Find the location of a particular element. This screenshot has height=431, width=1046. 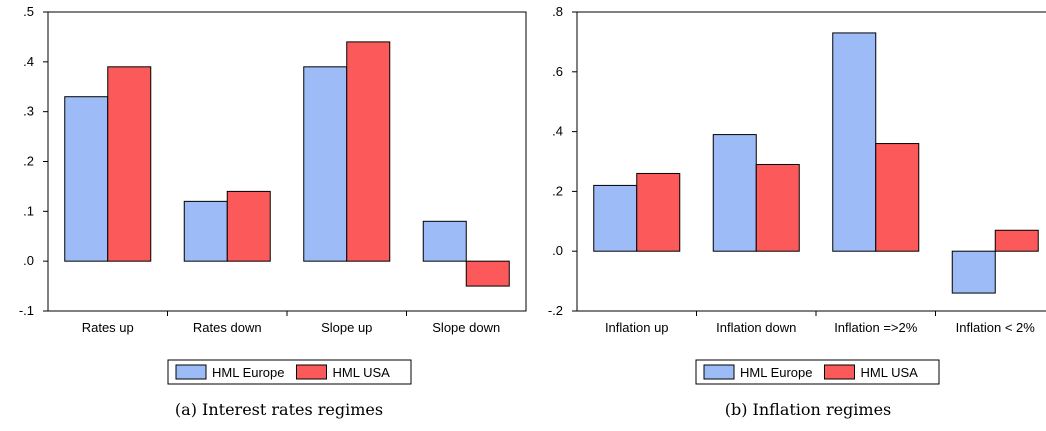

y-axis: -.2 .0 .2 .4 .6 .8 is located at coordinates (562, 161).